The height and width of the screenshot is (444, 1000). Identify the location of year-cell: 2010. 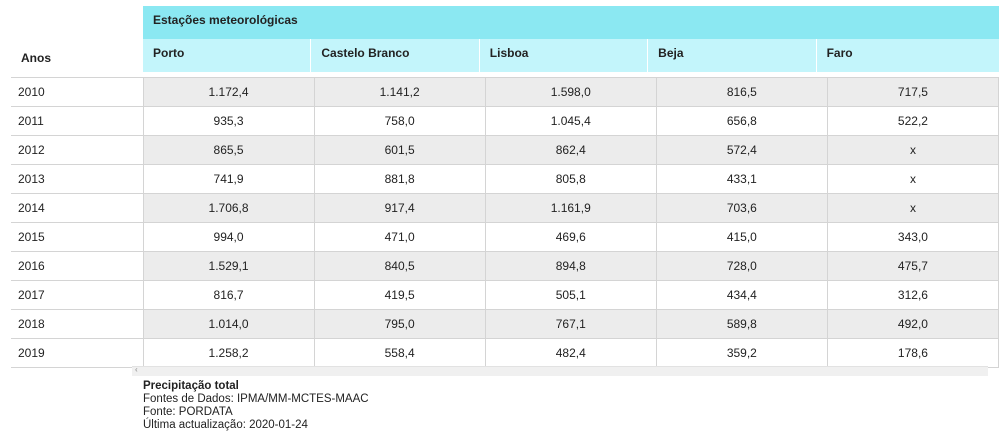
(77, 92).